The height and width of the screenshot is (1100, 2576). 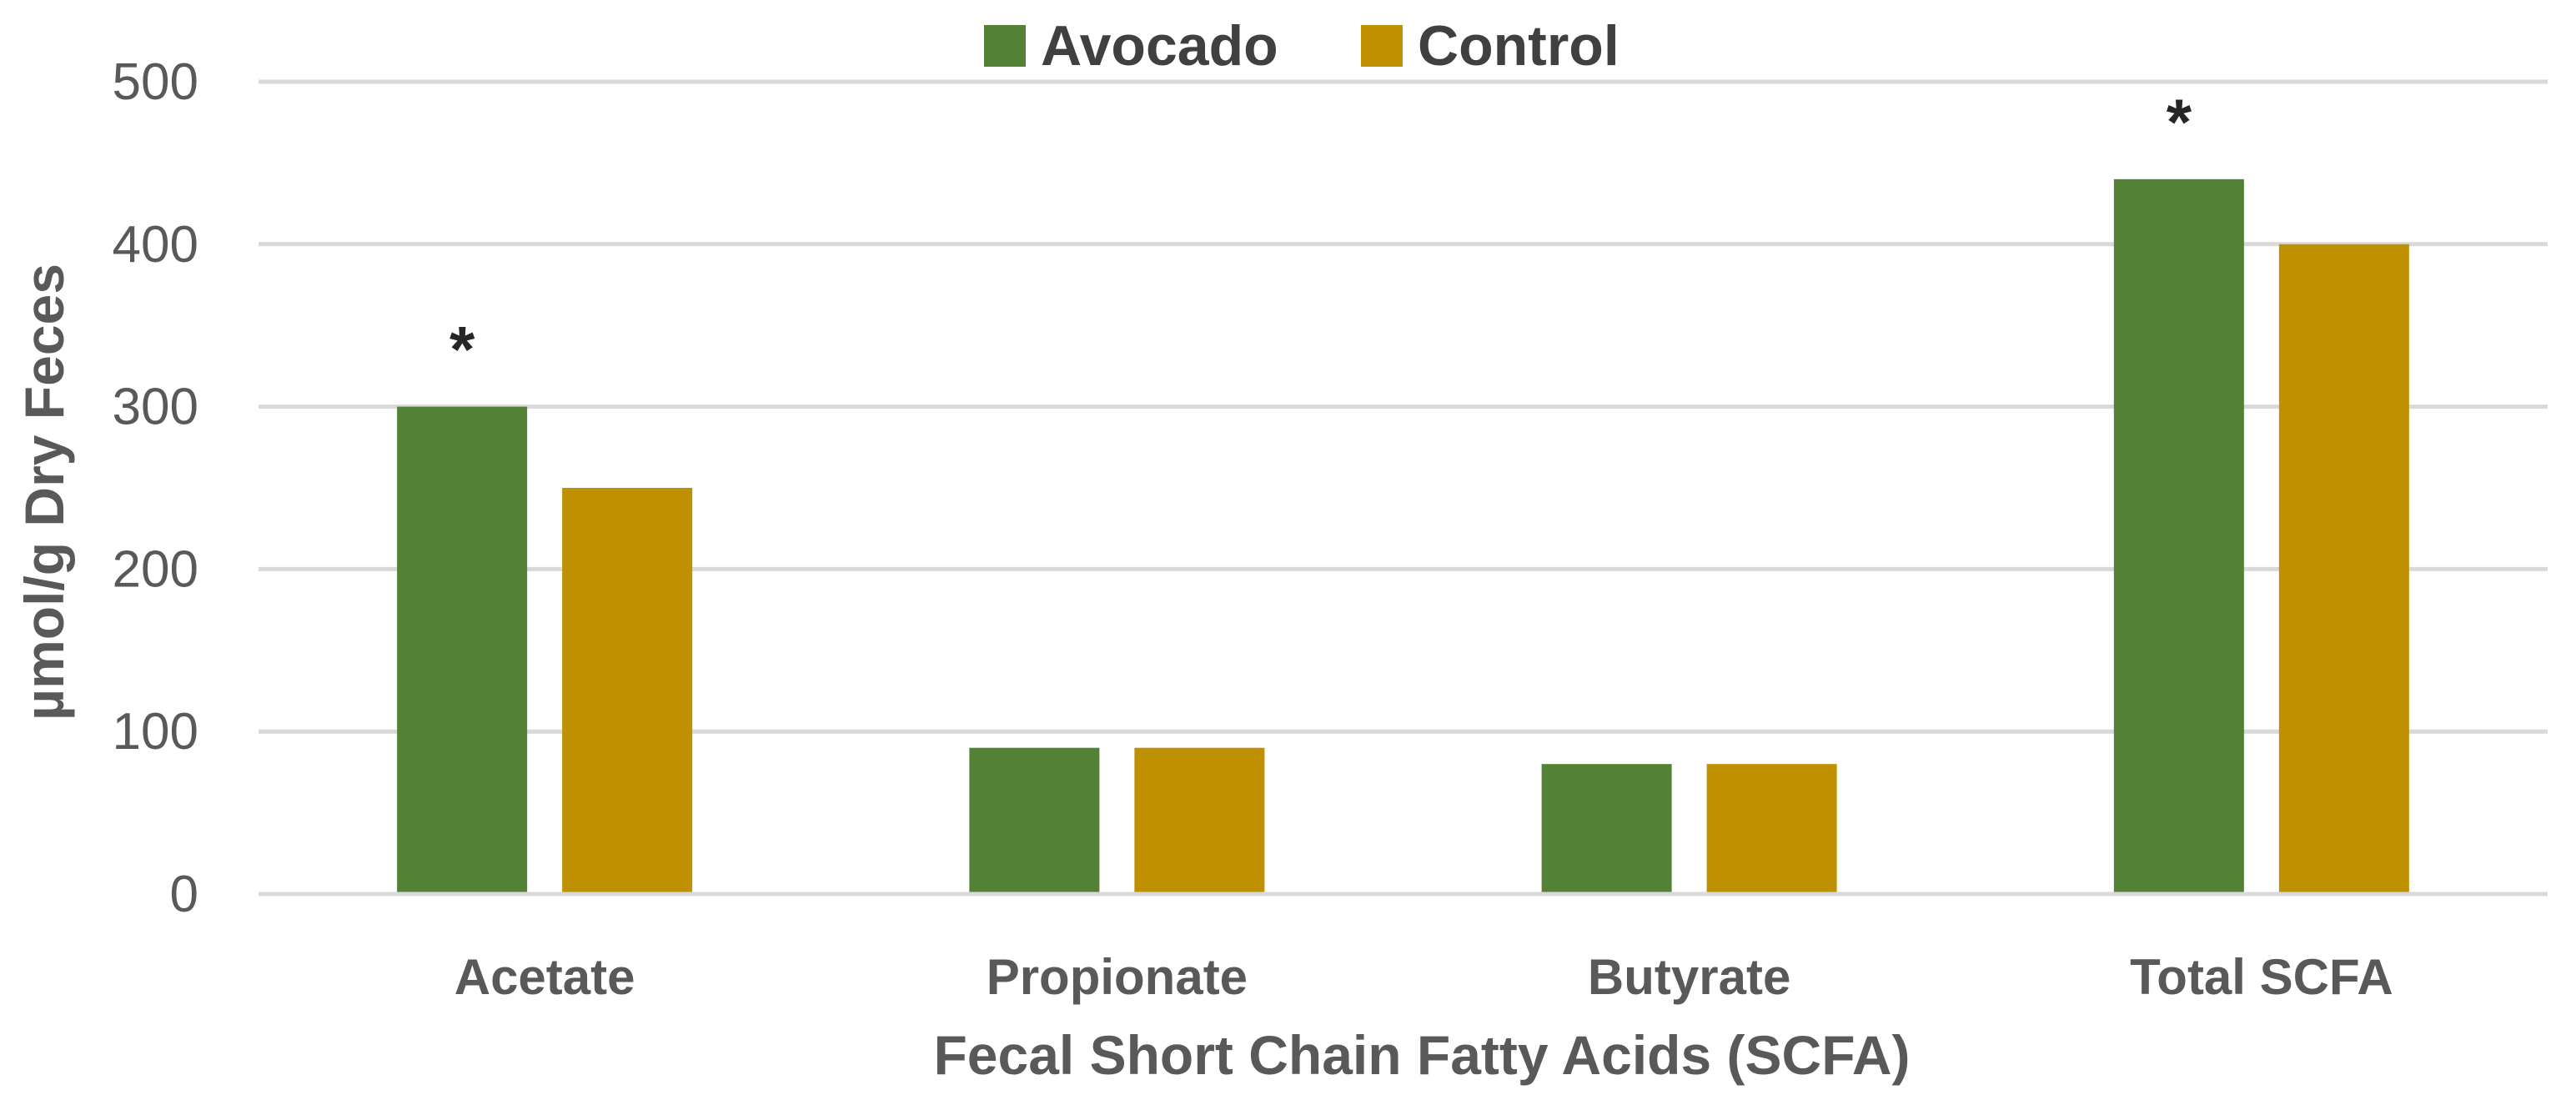 What do you see at coordinates (1518, 46) in the screenshot?
I see `legend-label-control: Control` at bounding box center [1518, 46].